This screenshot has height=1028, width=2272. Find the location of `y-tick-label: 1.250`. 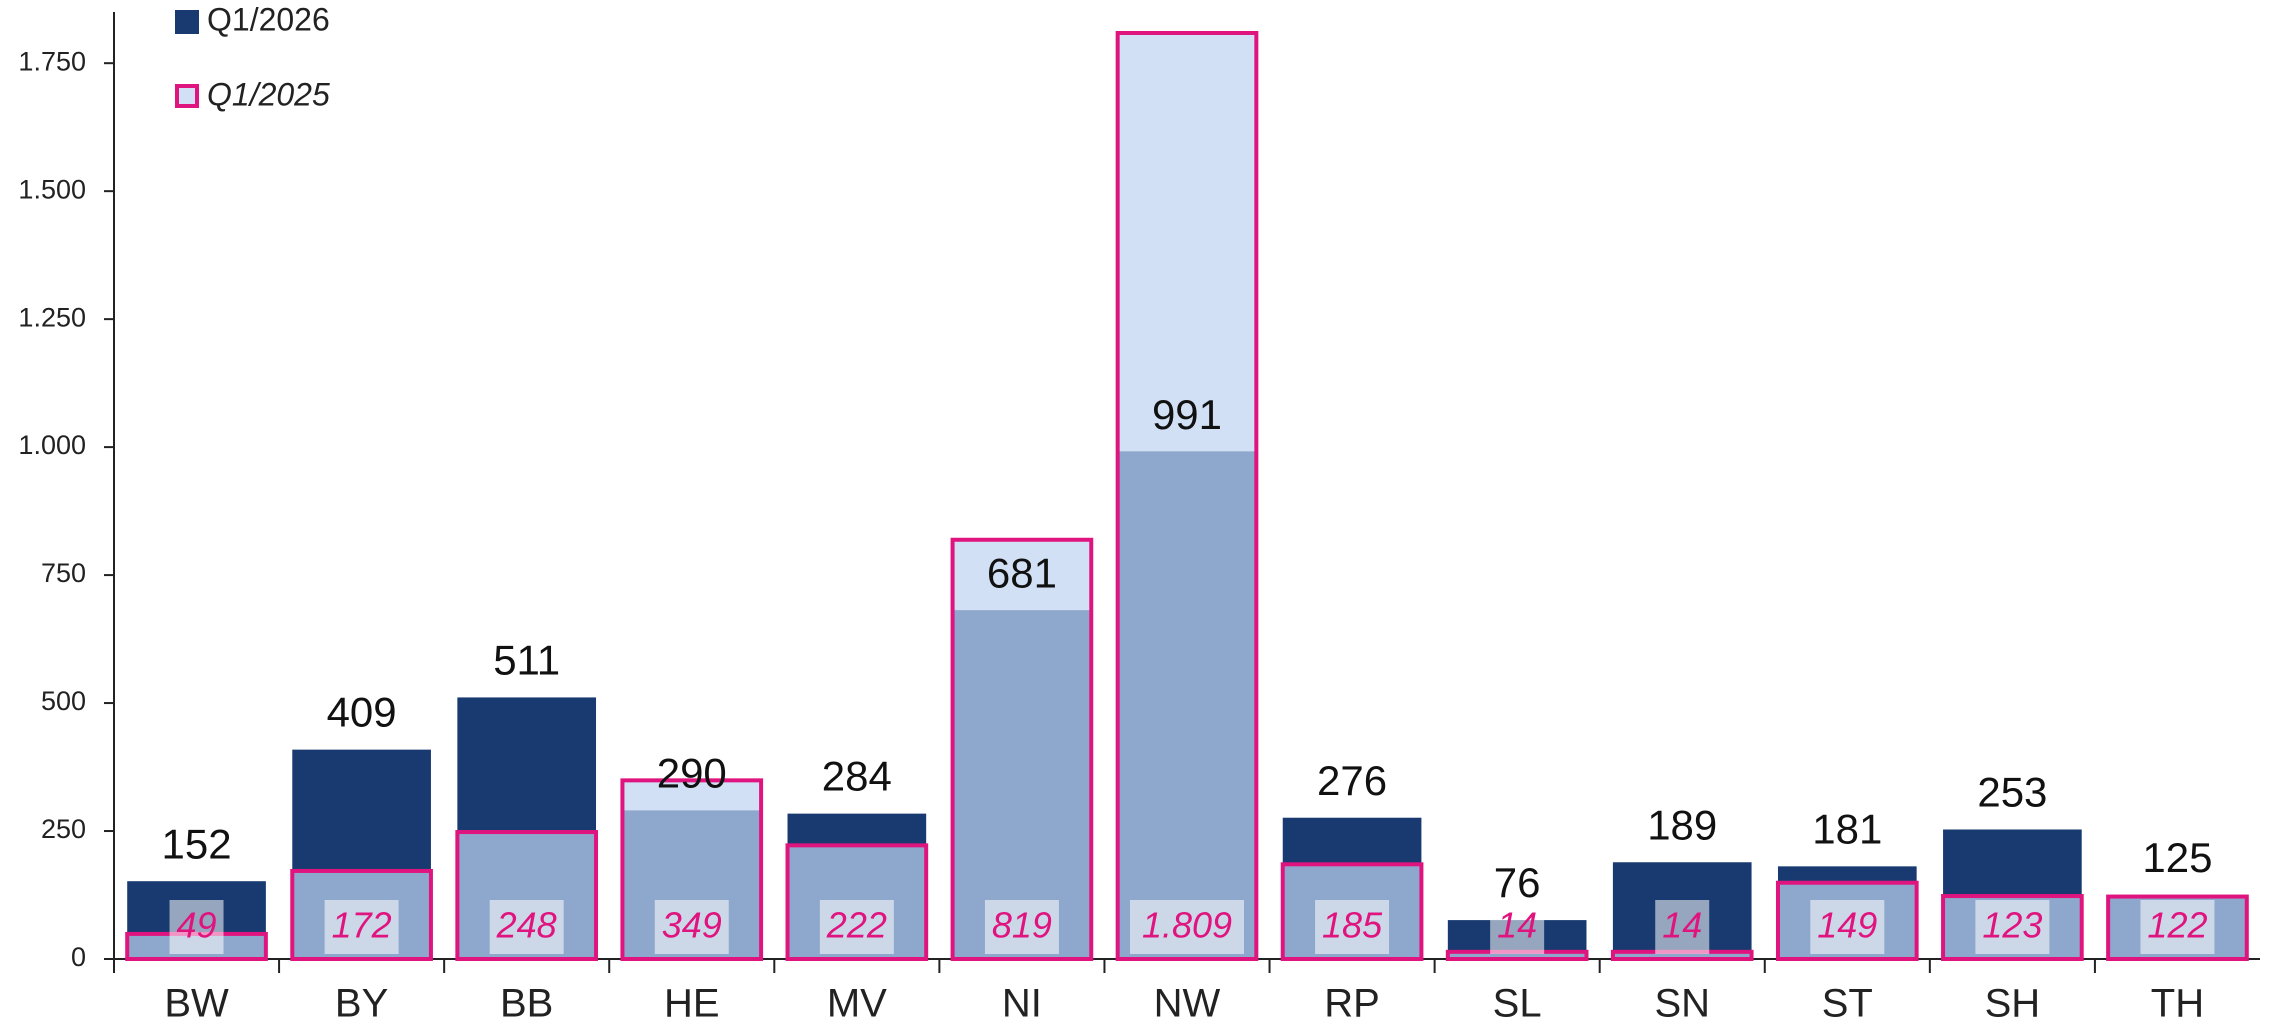

y-tick-label: 1.250 is located at coordinates (52, 317).